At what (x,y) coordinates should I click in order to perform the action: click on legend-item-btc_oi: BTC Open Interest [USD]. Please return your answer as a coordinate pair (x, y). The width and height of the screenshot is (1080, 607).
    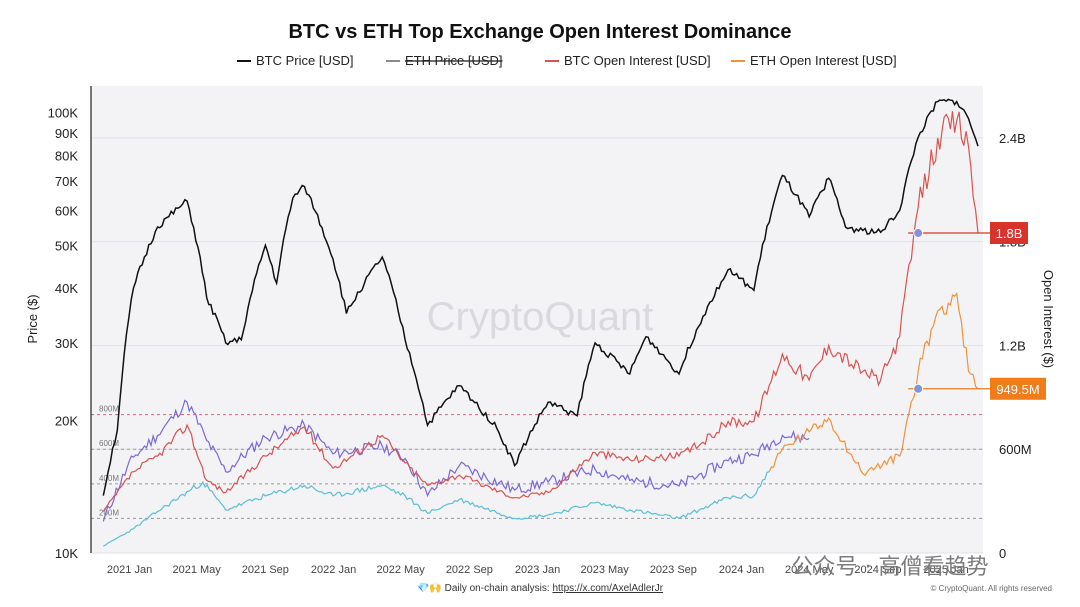
    Looking at the image, I should click on (637, 60).